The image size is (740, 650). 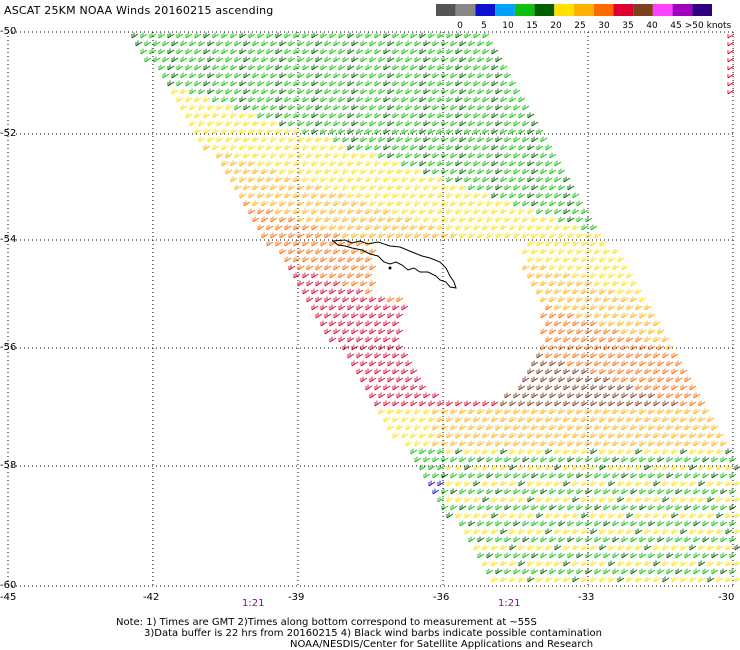 I want to click on latitude-label: -52, so click(x=8, y=133).